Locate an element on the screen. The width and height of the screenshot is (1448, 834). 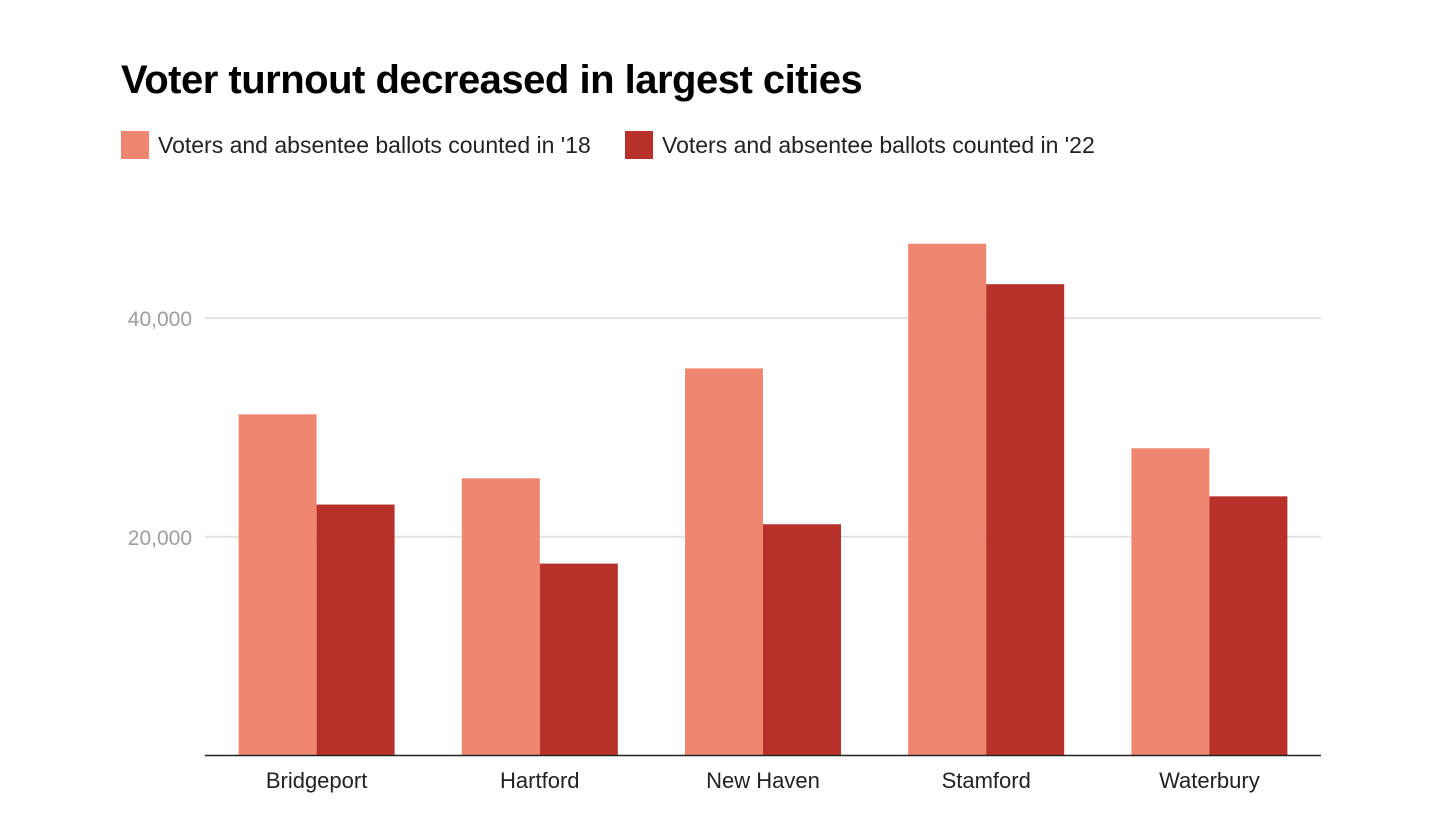
x-tick-label: Bridgeport is located at coordinates (317, 780).